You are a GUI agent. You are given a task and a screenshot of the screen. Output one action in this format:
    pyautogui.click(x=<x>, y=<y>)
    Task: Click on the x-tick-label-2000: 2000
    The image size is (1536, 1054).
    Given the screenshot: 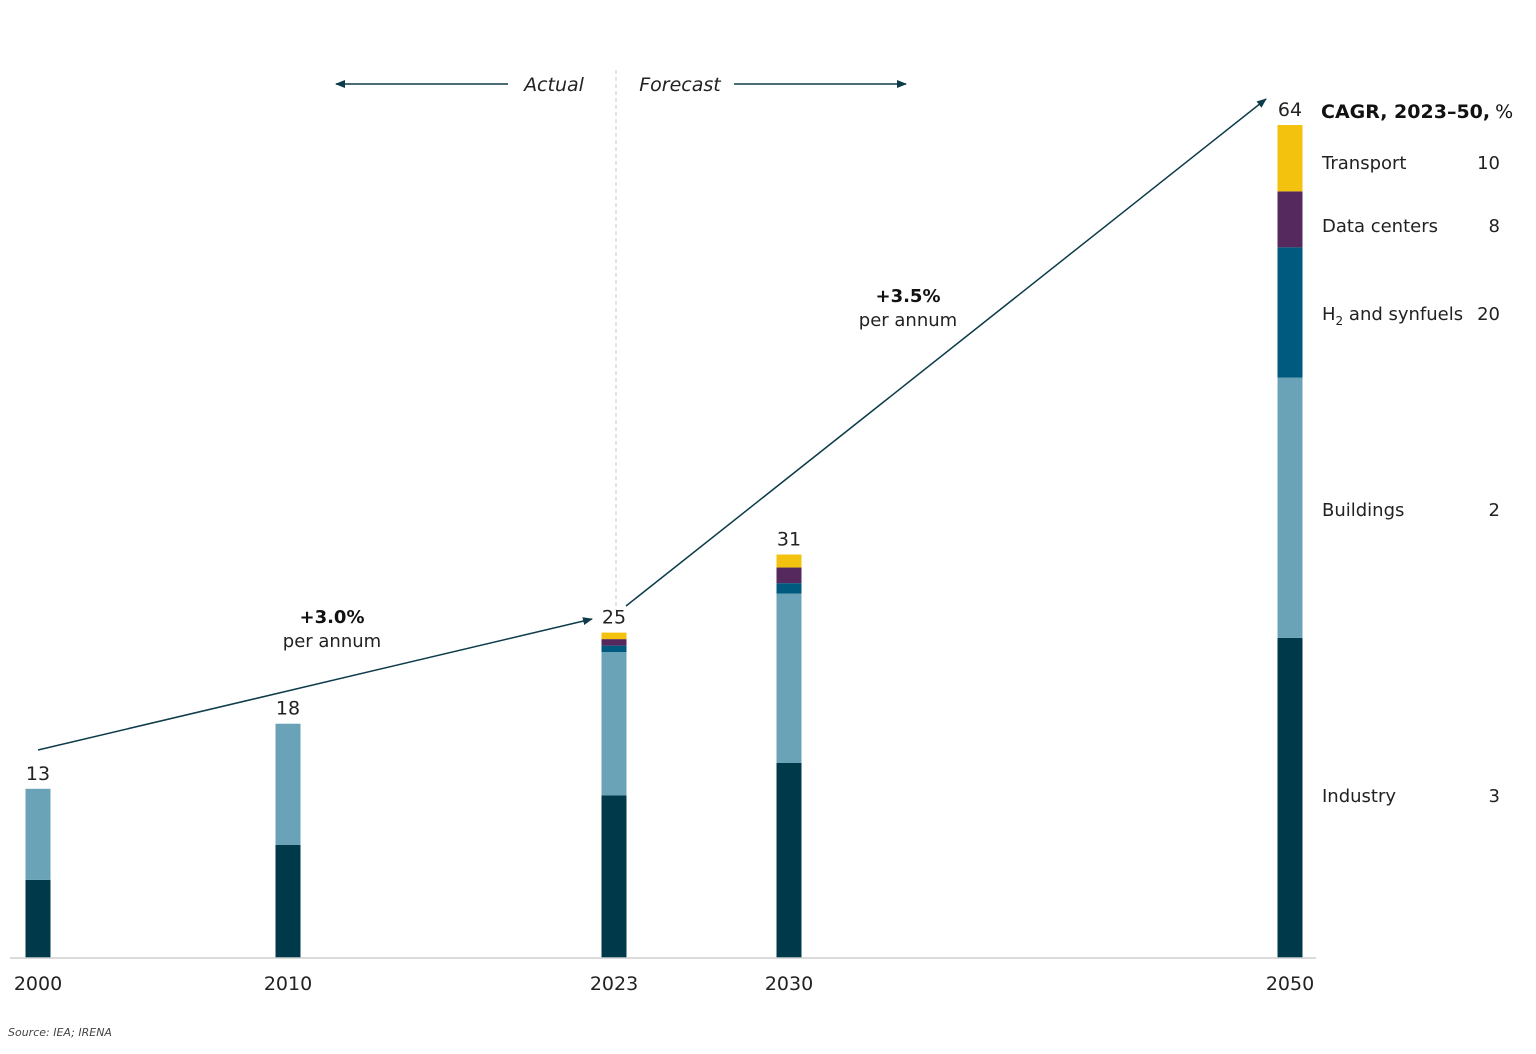 What is the action you would take?
    pyautogui.click(x=38, y=984)
    